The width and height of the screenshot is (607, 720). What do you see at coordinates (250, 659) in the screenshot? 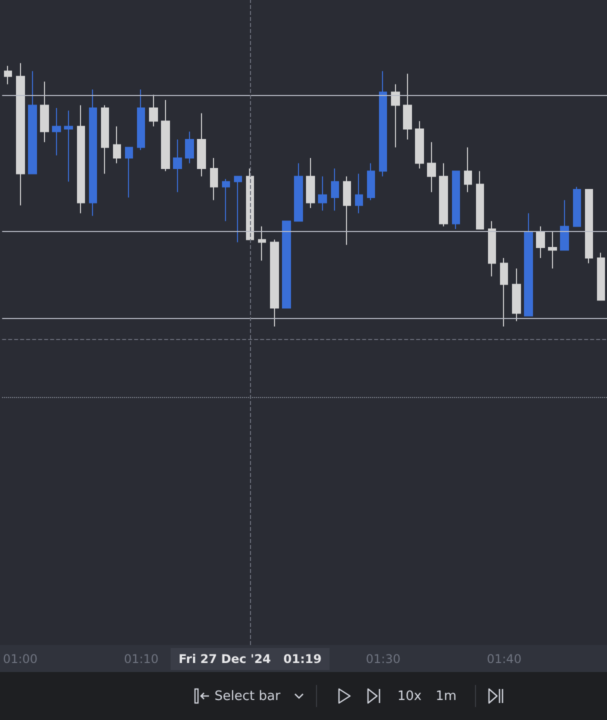
I see `x-tick-label: Fri 27 Dec '24 01:19` at bounding box center [250, 659].